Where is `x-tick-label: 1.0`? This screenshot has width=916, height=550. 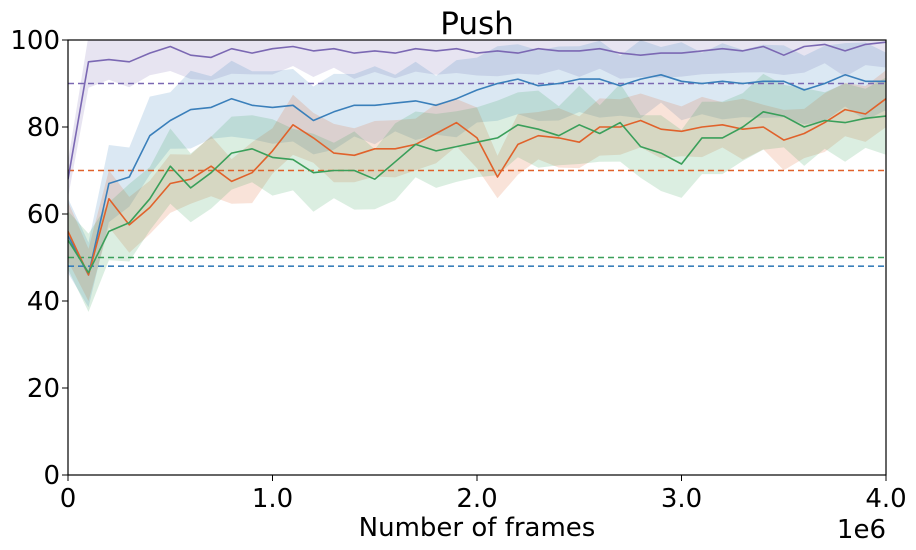
x-tick-label: 1.0 is located at coordinates (272, 499).